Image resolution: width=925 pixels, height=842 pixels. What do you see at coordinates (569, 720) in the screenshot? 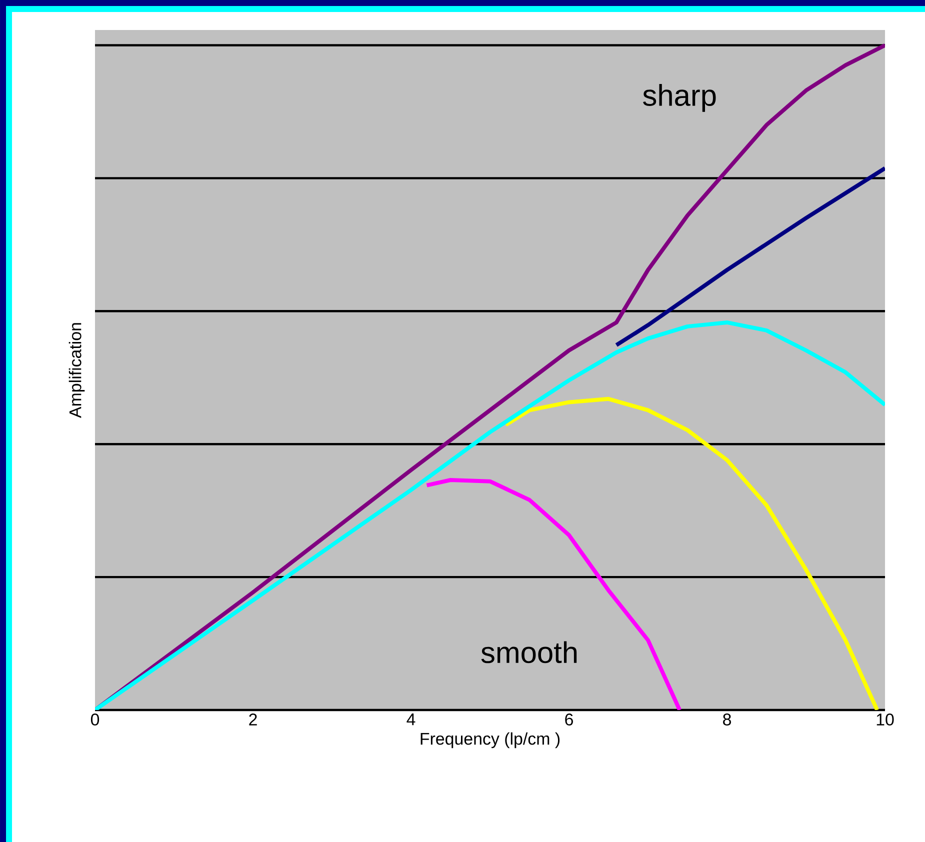
I see `x-tick-label: 6` at bounding box center [569, 720].